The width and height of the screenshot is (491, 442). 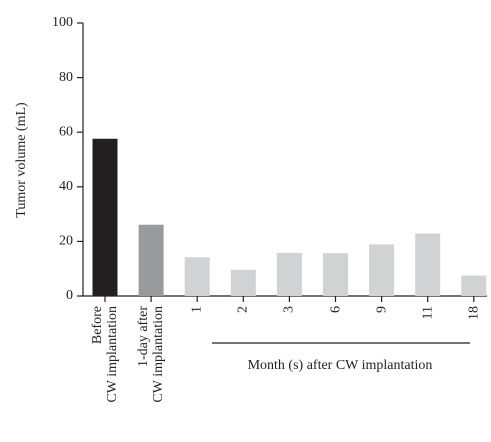 I want to click on y-axis-label: Tumor volume (mL), so click(x=21, y=160).